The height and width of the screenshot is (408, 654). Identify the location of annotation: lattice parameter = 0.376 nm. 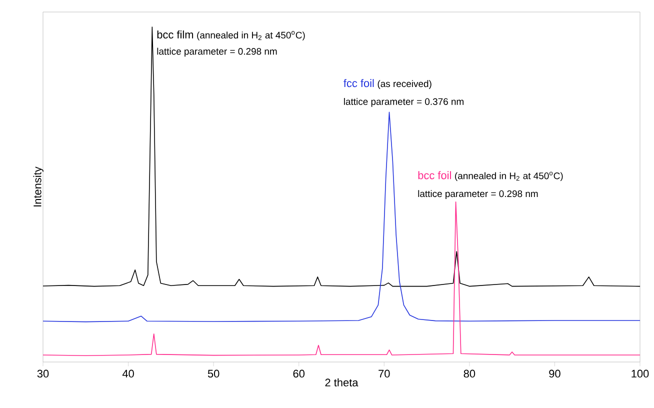
(404, 102).